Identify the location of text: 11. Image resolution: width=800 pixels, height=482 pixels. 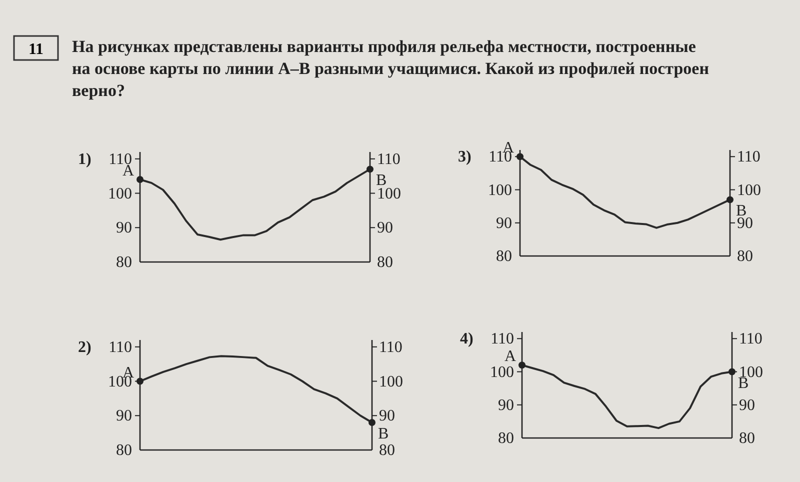
(36, 49).